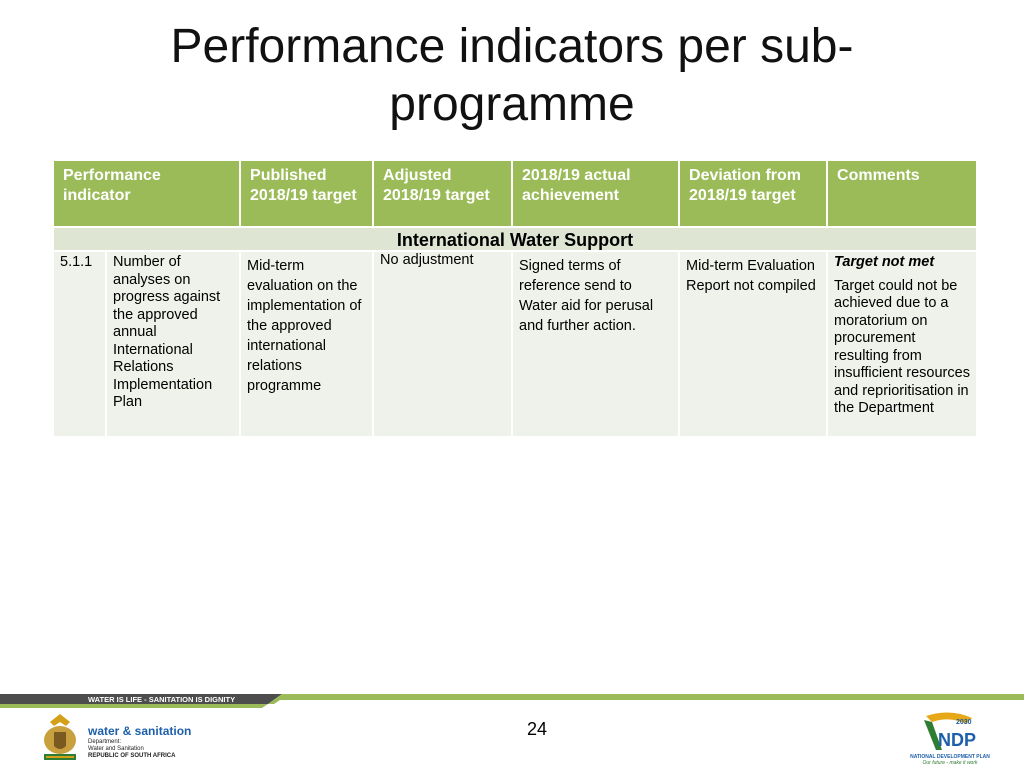  I want to click on ndp-emblem-icon: 2030 NDP, so click(950, 731).